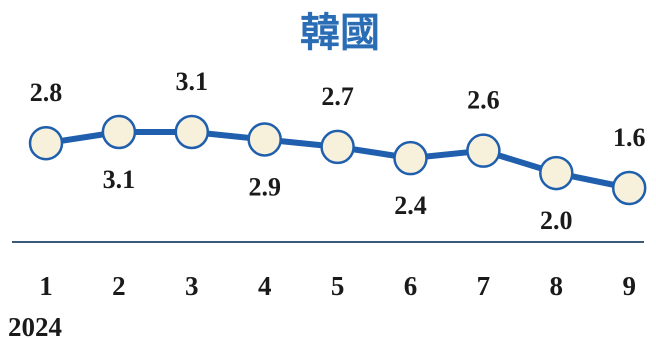 The width and height of the screenshot is (656, 338). What do you see at coordinates (46, 286) in the screenshot?
I see `x-tick-label: 1` at bounding box center [46, 286].